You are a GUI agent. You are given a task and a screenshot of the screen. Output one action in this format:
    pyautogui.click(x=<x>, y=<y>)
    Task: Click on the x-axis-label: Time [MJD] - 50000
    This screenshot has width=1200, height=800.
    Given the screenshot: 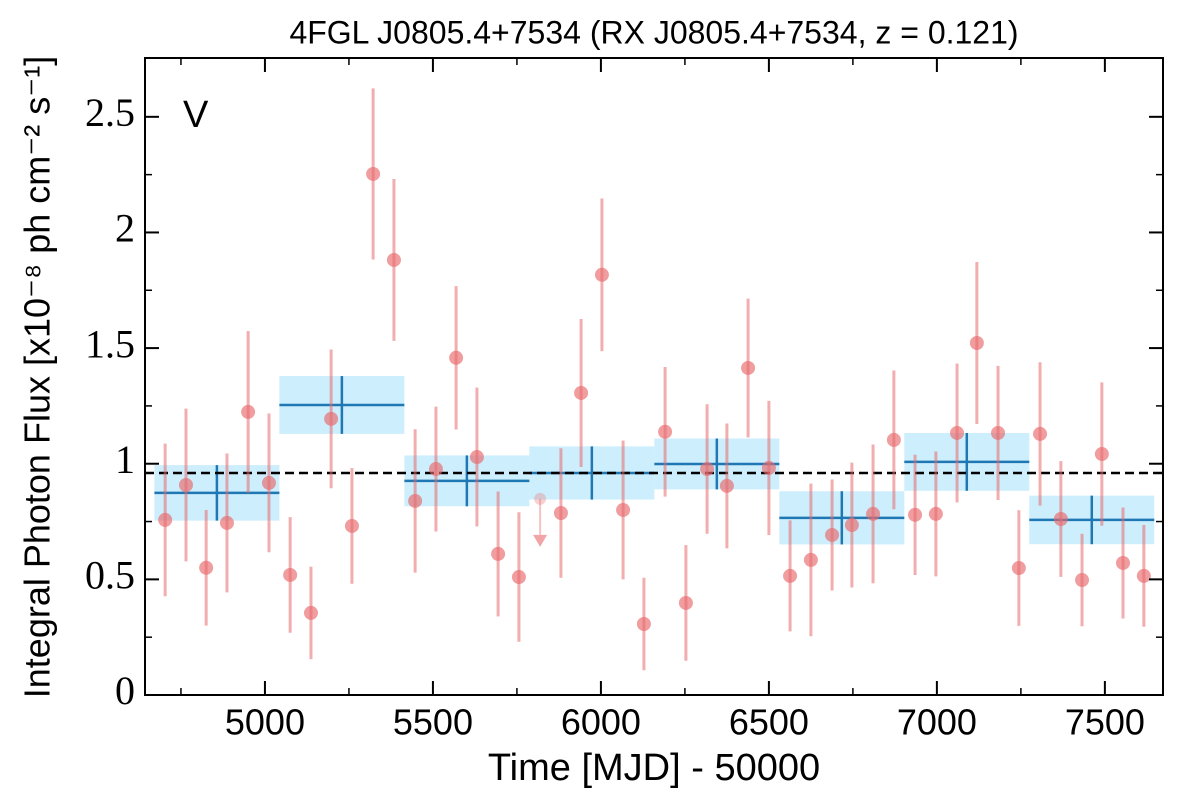 What is the action you would take?
    pyautogui.click(x=654, y=768)
    